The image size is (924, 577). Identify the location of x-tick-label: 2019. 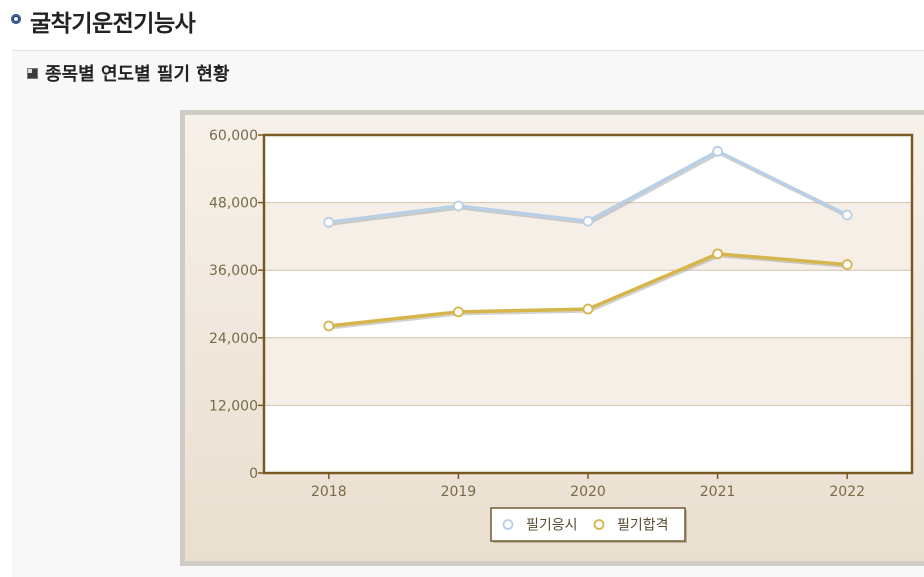
(459, 492).